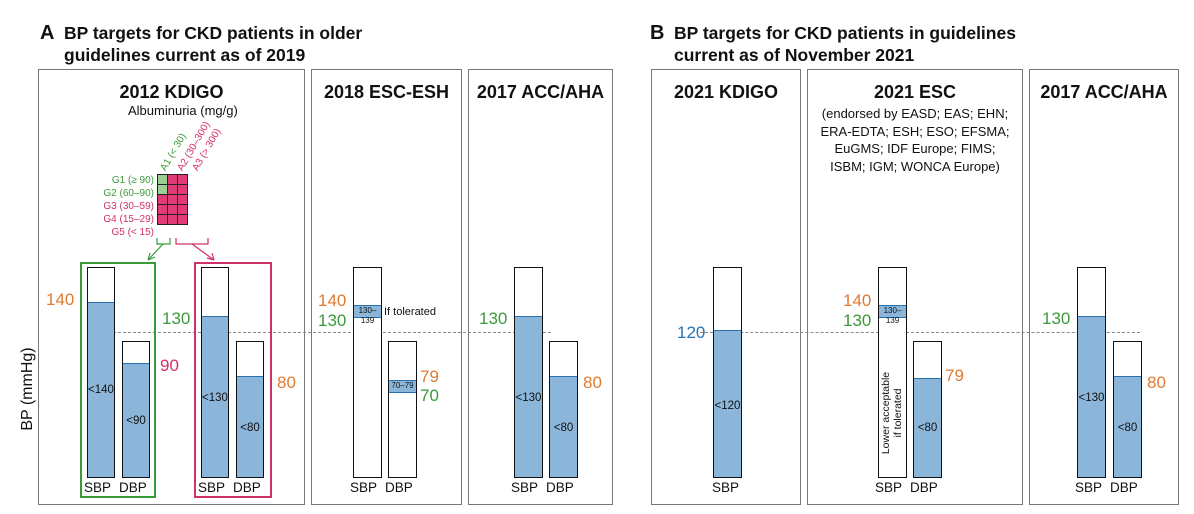 This screenshot has height=514, width=1194. I want to click on acc-aha-b-x2: DBP, so click(1124, 487).